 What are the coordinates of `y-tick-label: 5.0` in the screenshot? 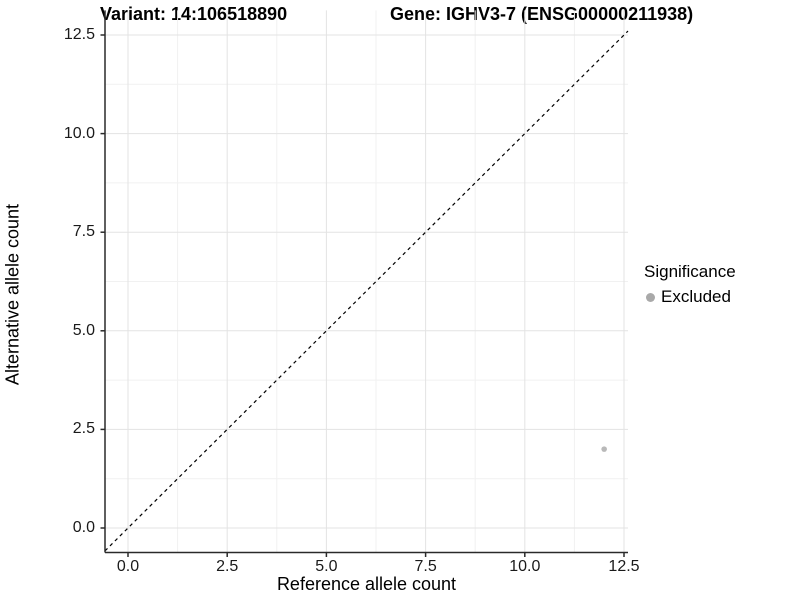 It's located at (83, 330).